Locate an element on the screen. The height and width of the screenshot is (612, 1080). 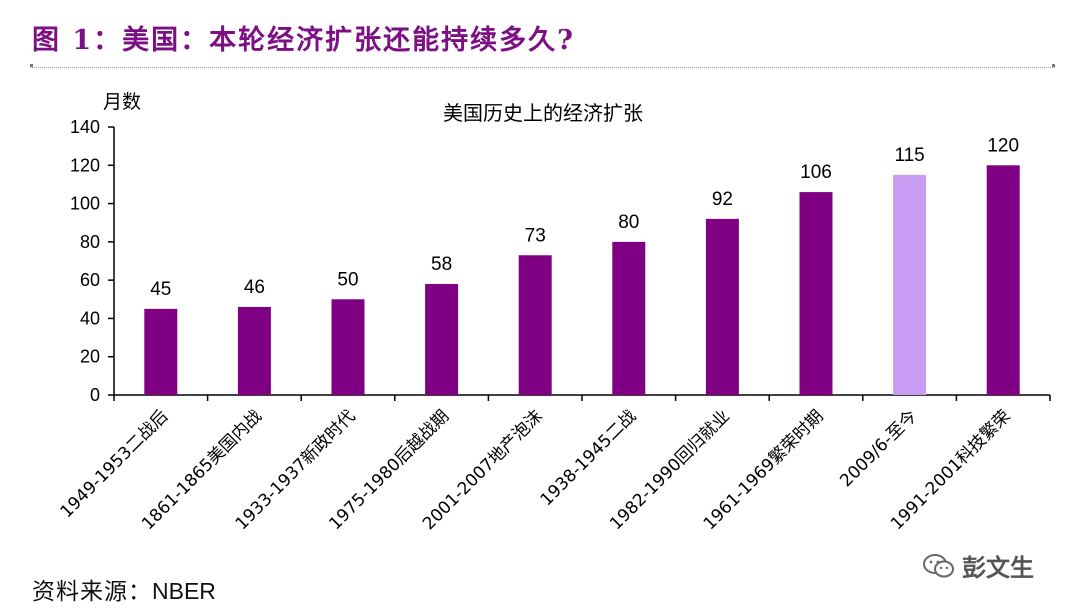
watermark: 彭文生 is located at coordinates (978, 565).